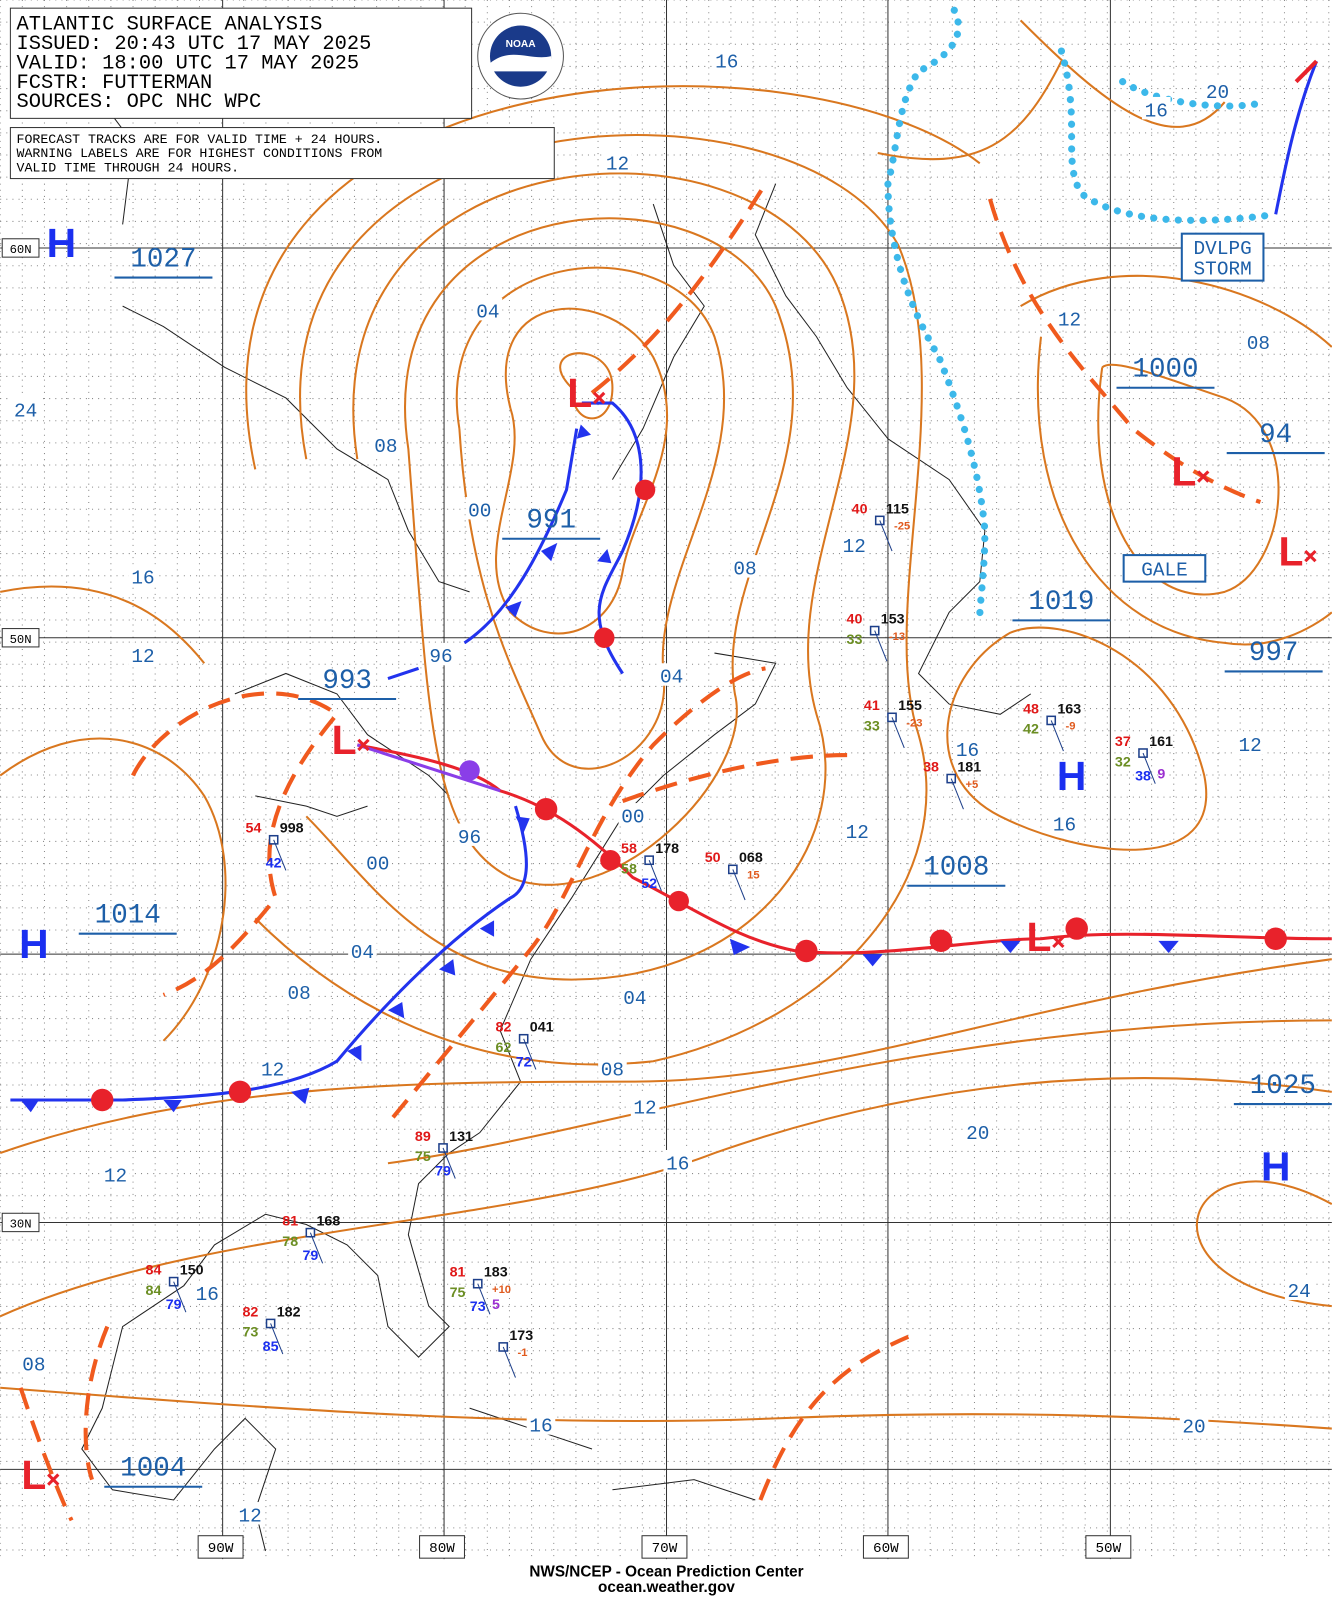 This screenshot has width=1332, height=1600. I want to click on station-pressure: 178, so click(667, 849).